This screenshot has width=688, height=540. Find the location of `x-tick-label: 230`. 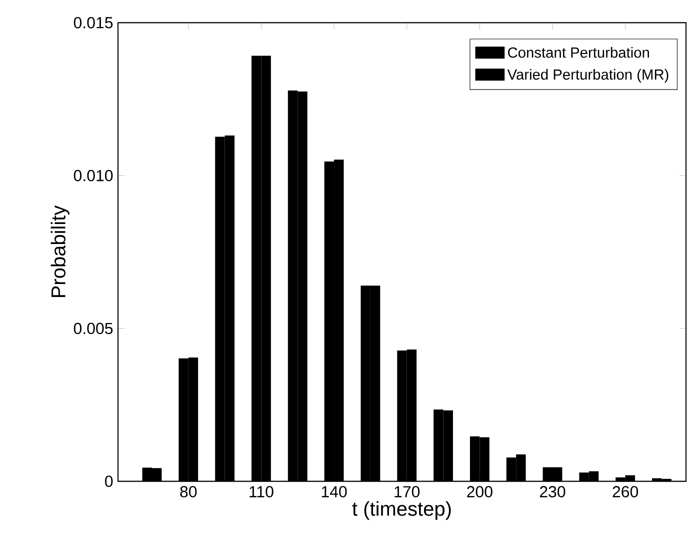

x-tick-label: 230 is located at coordinates (553, 492).